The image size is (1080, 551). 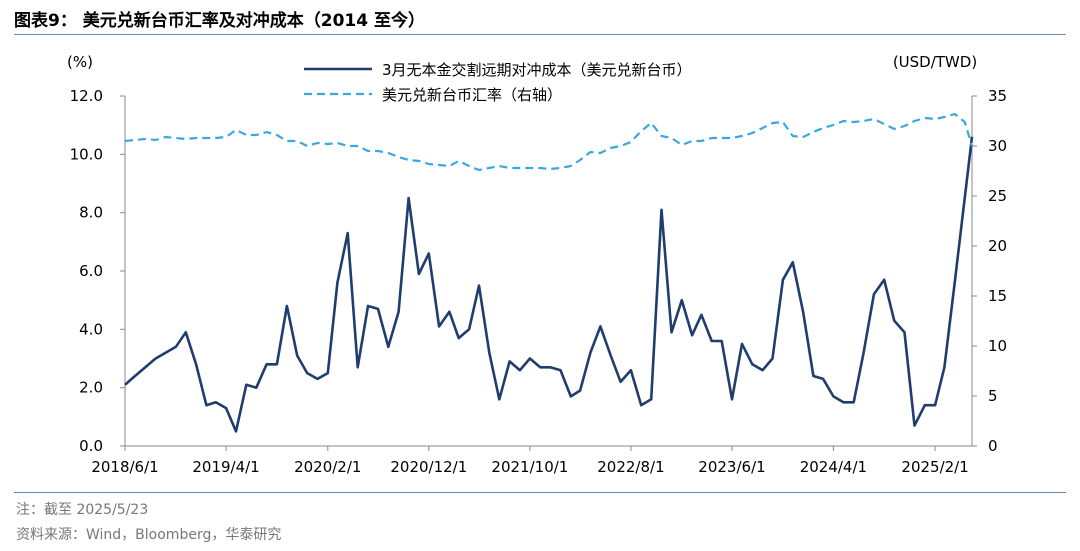 What do you see at coordinates (472, 95) in the screenshot?
I see `legend-label-fx: 美元兑新台币汇率（右轴）` at bounding box center [472, 95].